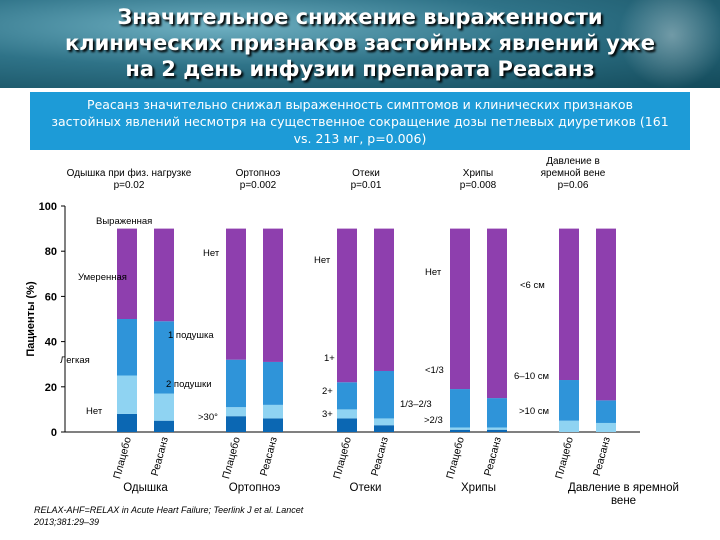 The width and height of the screenshot is (720, 540). What do you see at coordinates (54, 433) in the screenshot?
I see `y-tick-label: 0` at bounding box center [54, 433].